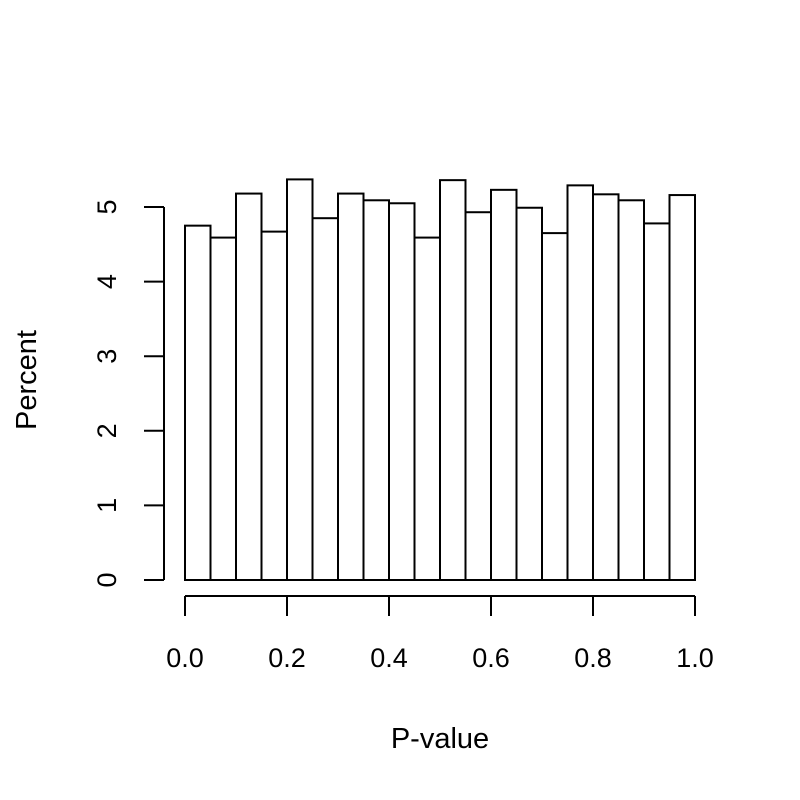 This screenshot has height=800, width=800. What do you see at coordinates (491, 658) in the screenshot?
I see `x-tick-label: 0.6` at bounding box center [491, 658].